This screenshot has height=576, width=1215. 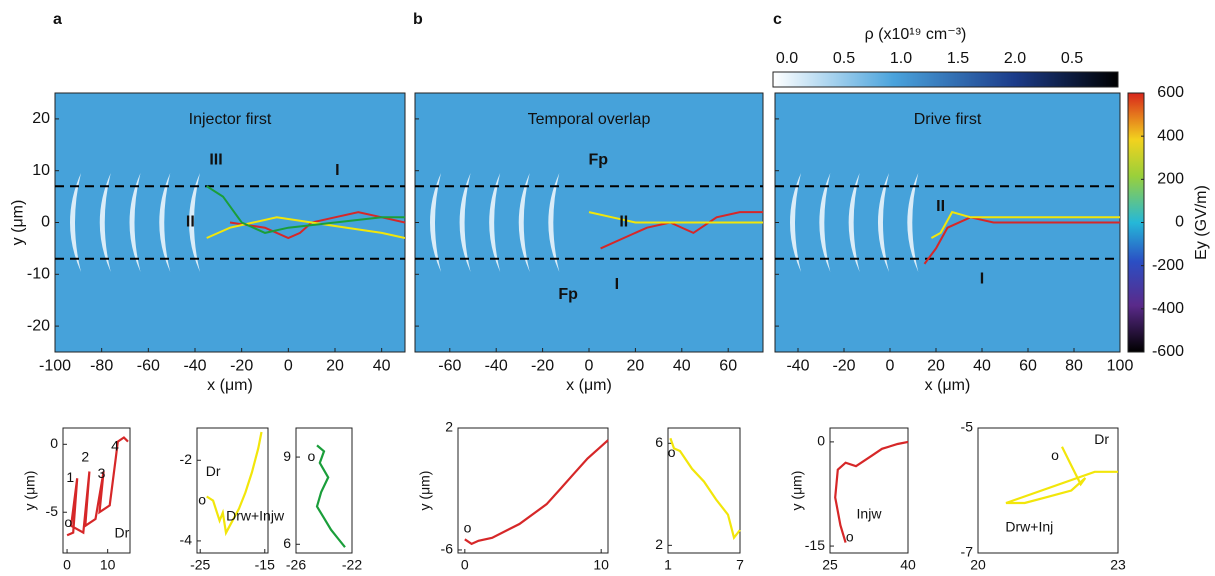 I want to click on y-tick-label: 10, so click(x=41, y=170).